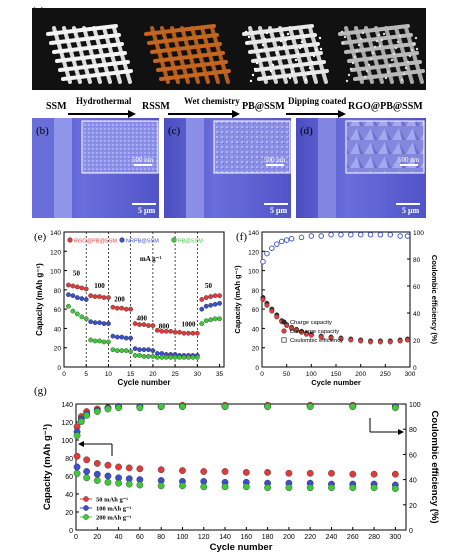 The height and width of the screenshot is (556, 466). What do you see at coordinates (285, 54) in the screenshot?
I see `mesh-pb-ssm` at bounding box center [285, 54].